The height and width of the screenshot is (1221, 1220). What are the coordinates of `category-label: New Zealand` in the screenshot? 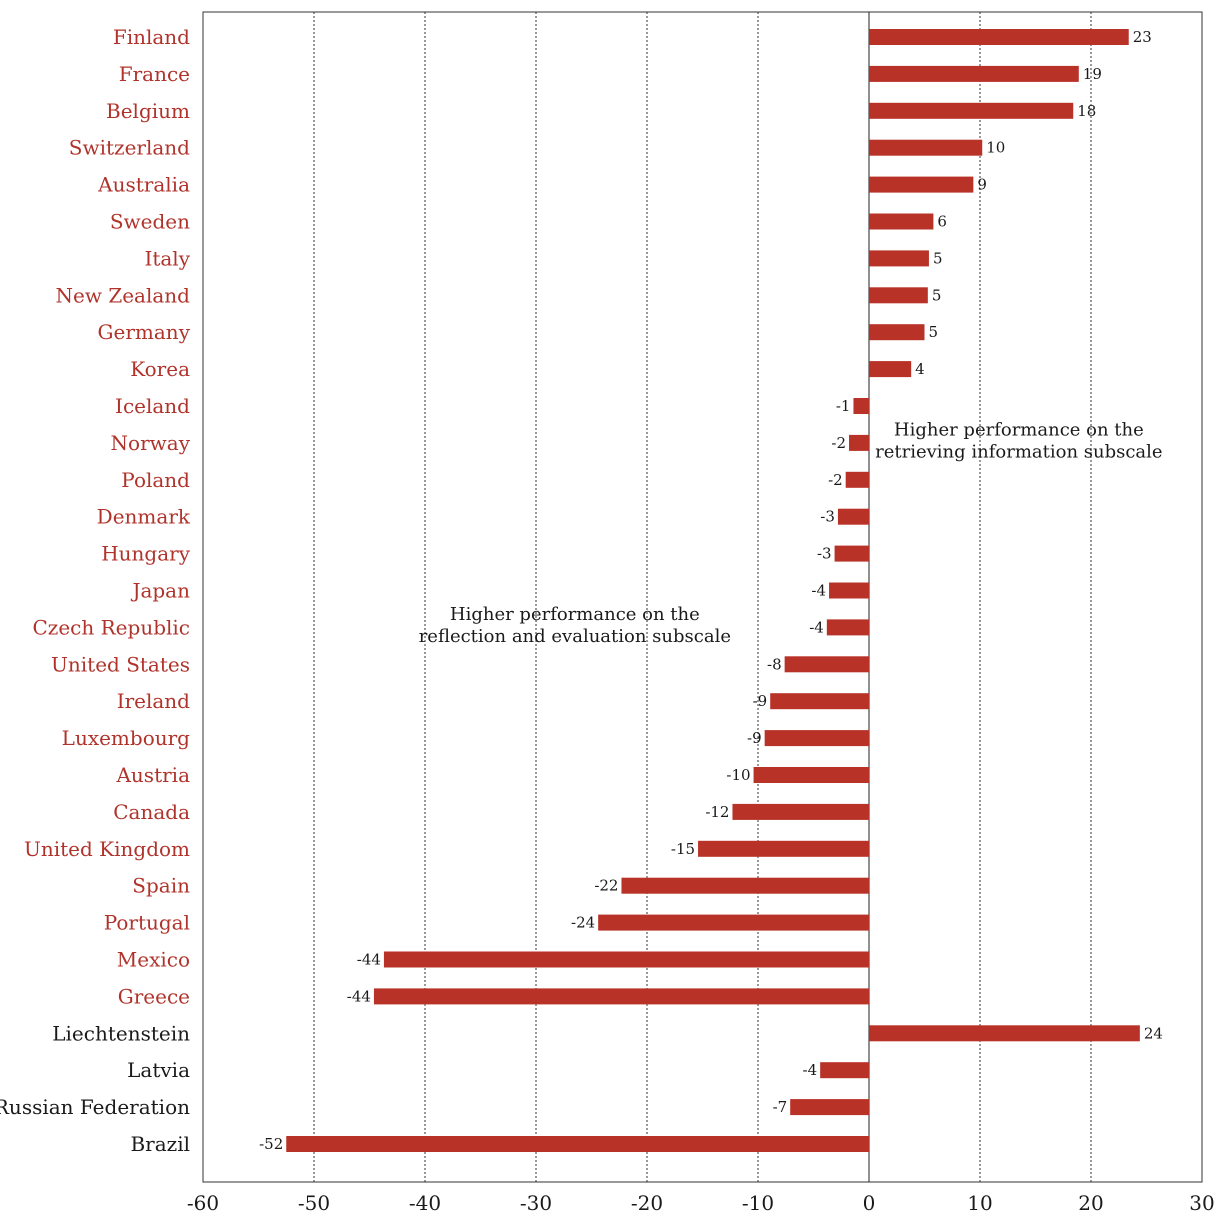 It's located at (123, 295).